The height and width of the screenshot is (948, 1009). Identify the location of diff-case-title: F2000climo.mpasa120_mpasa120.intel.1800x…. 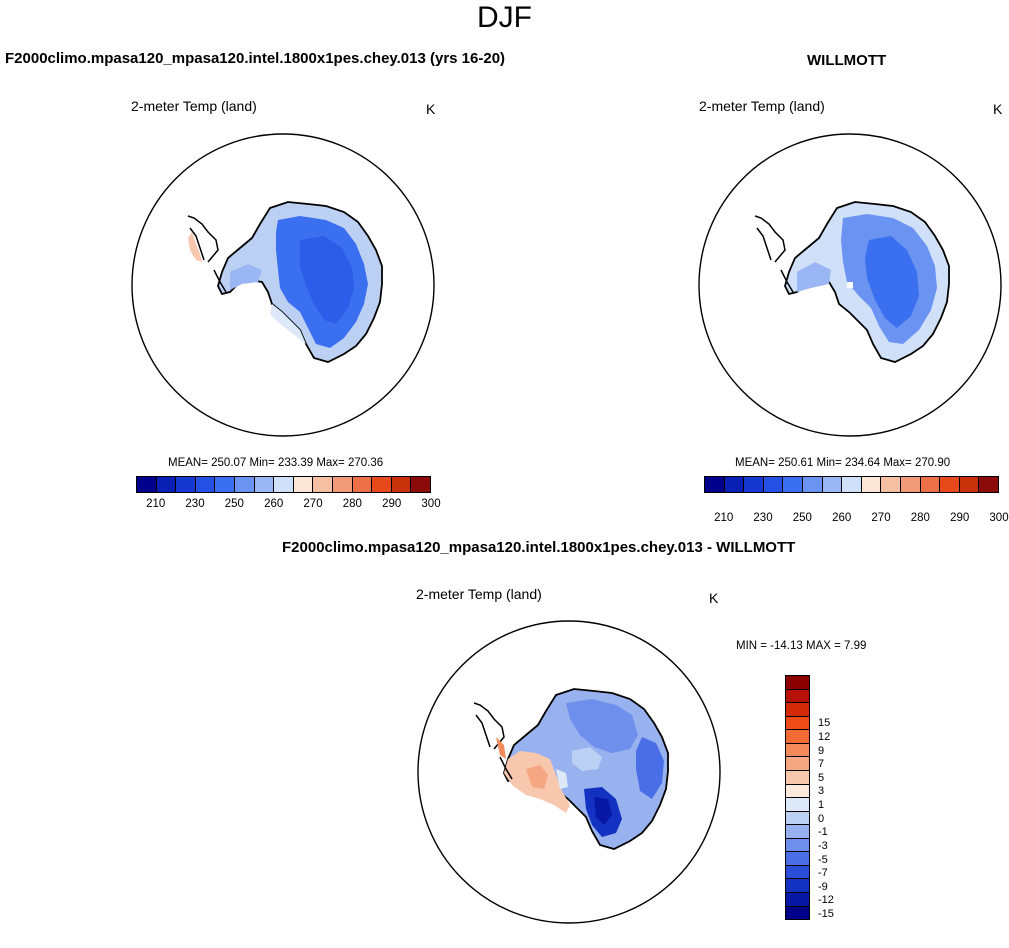
(539, 547).